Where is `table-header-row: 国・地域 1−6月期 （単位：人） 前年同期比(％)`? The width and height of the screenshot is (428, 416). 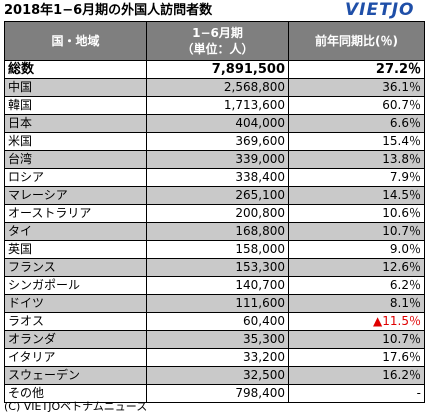 table-header-row: 国・地域 1−6月期 （単位：人） 前年同期比(％) is located at coordinates (214, 41).